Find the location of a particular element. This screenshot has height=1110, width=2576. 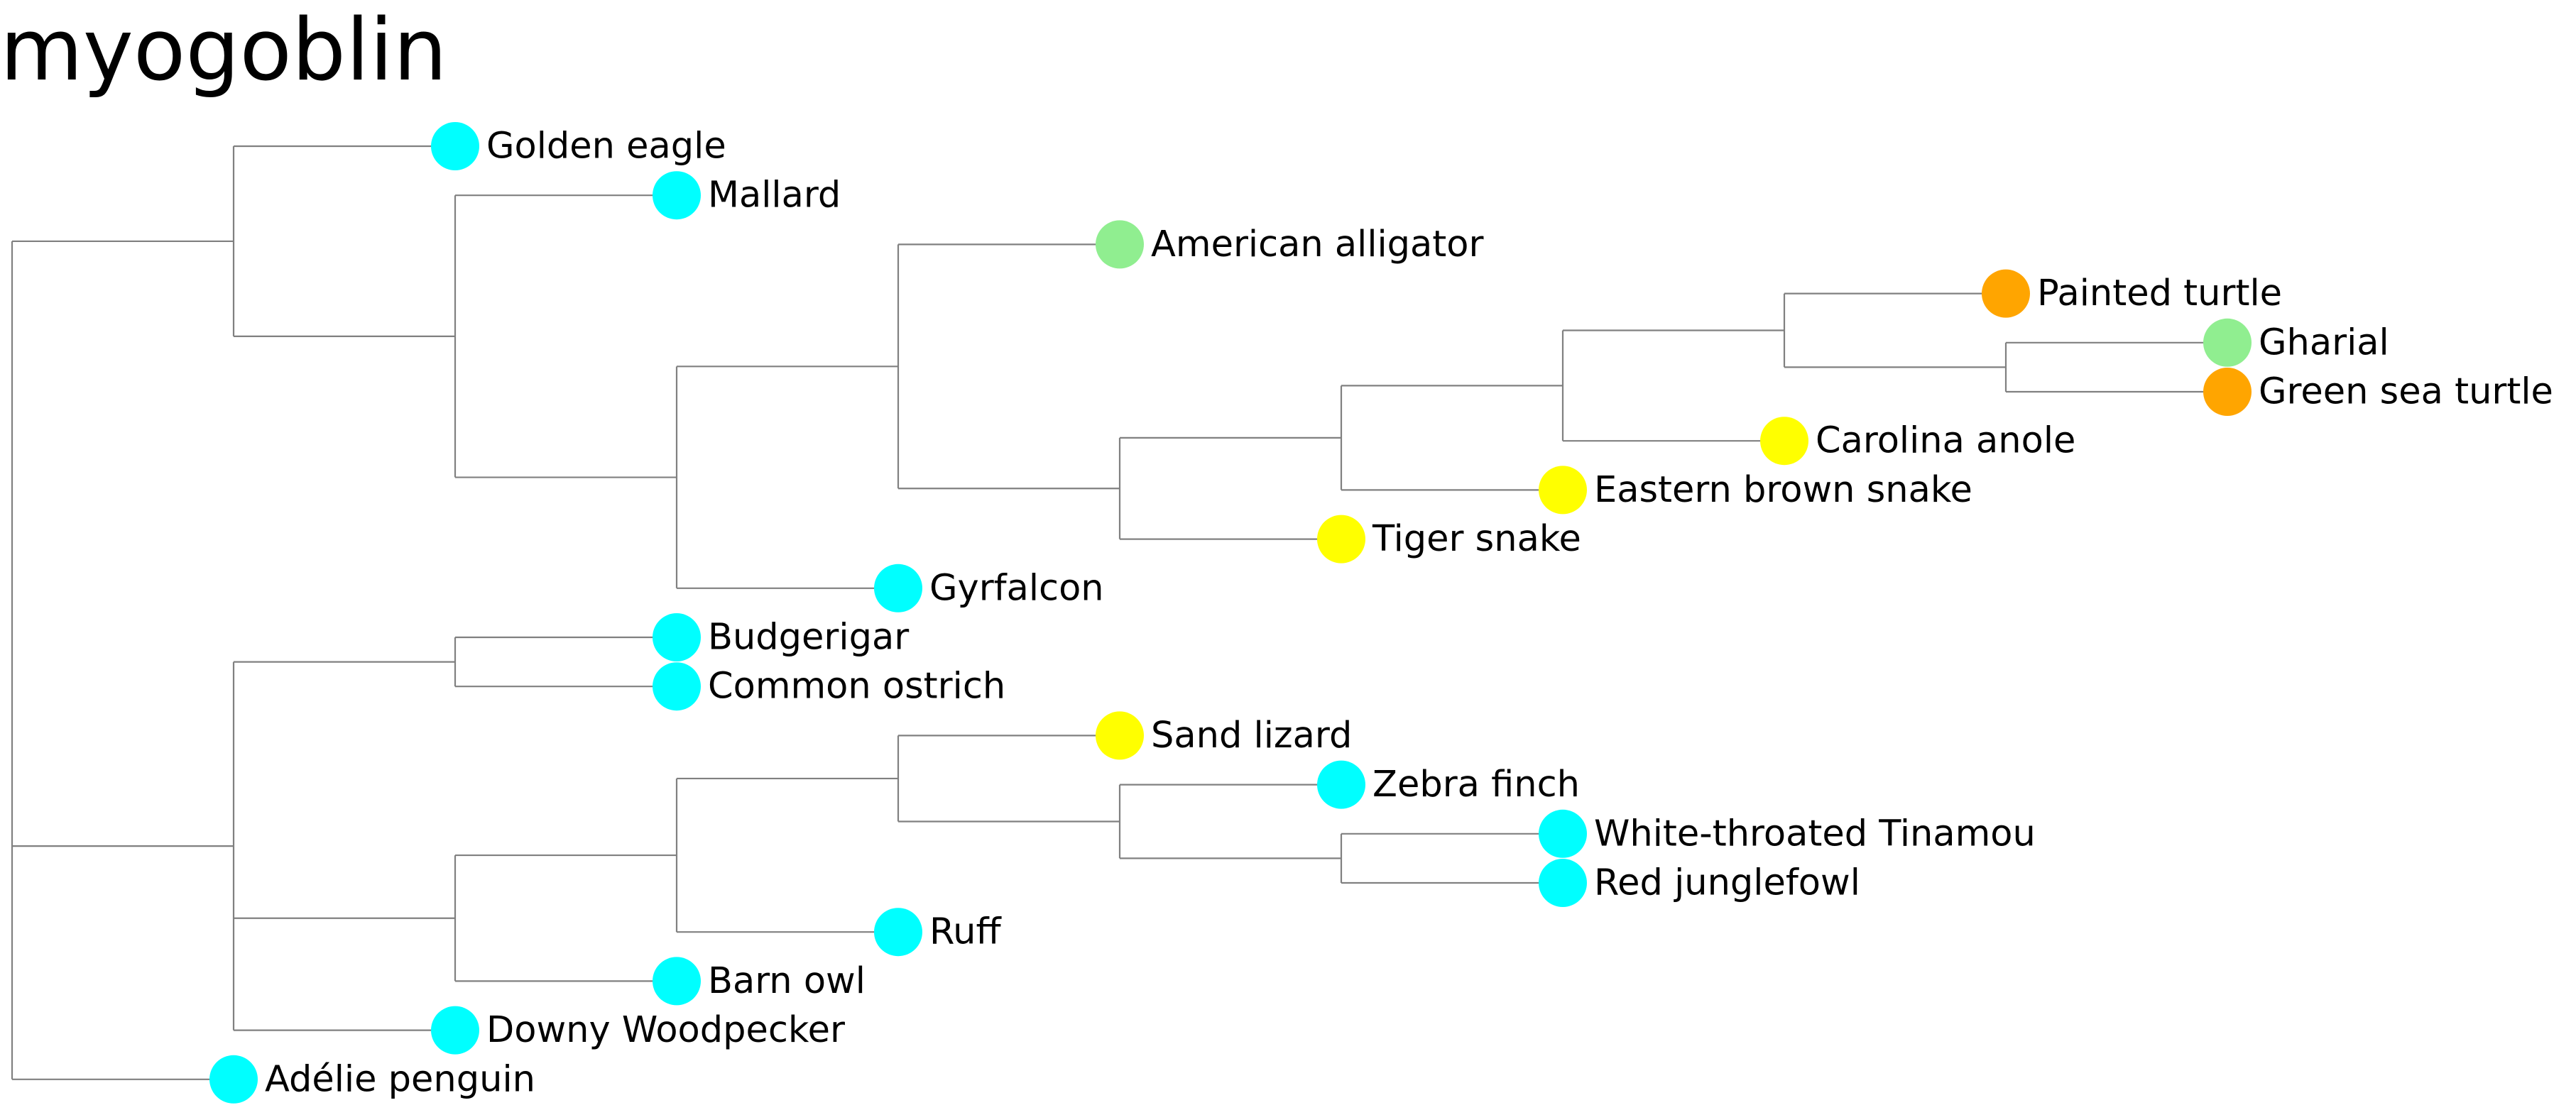

leaf-label-green-sea-turtle: Green sea turtle is located at coordinates (2406, 392).